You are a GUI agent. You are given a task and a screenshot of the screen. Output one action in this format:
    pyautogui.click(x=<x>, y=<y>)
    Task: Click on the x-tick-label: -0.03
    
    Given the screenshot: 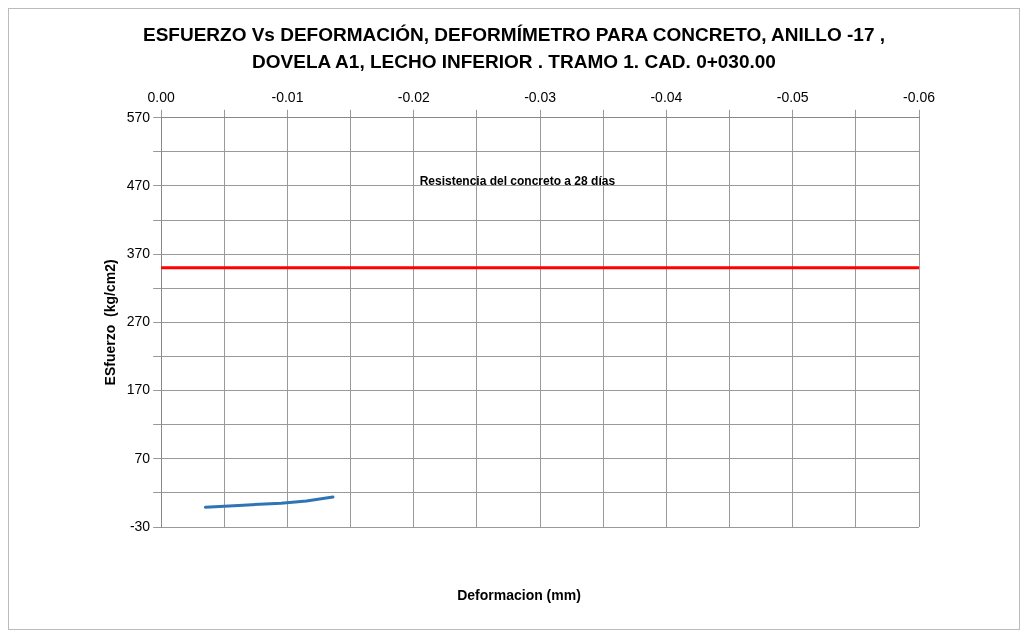 What is the action you would take?
    pyautogui.click(x=540, y=97)
    